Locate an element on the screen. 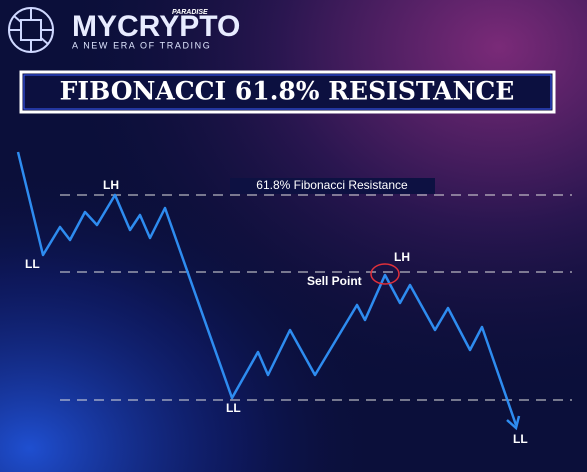  title-box-inner is located at coordinates (287, 92).